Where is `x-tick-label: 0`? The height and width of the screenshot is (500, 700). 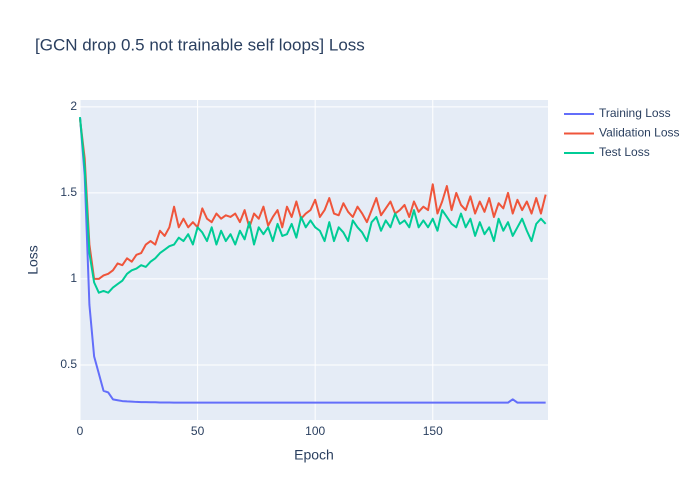 x-tick-label: 0 is located at coordinates (80, 431).